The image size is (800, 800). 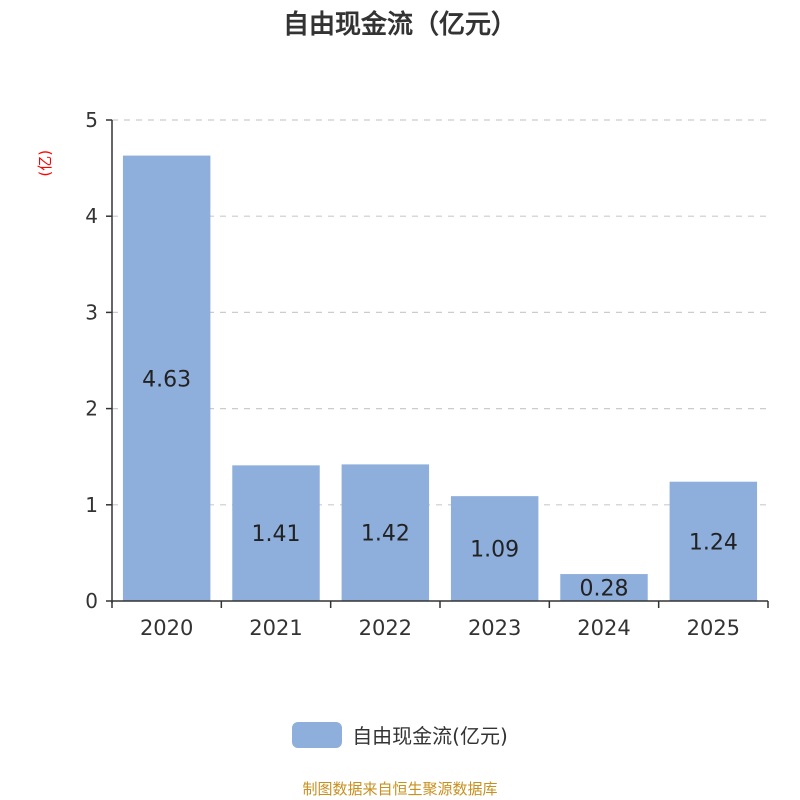 I want to click on y-tick-label: 4, so click(x=91, y=216).